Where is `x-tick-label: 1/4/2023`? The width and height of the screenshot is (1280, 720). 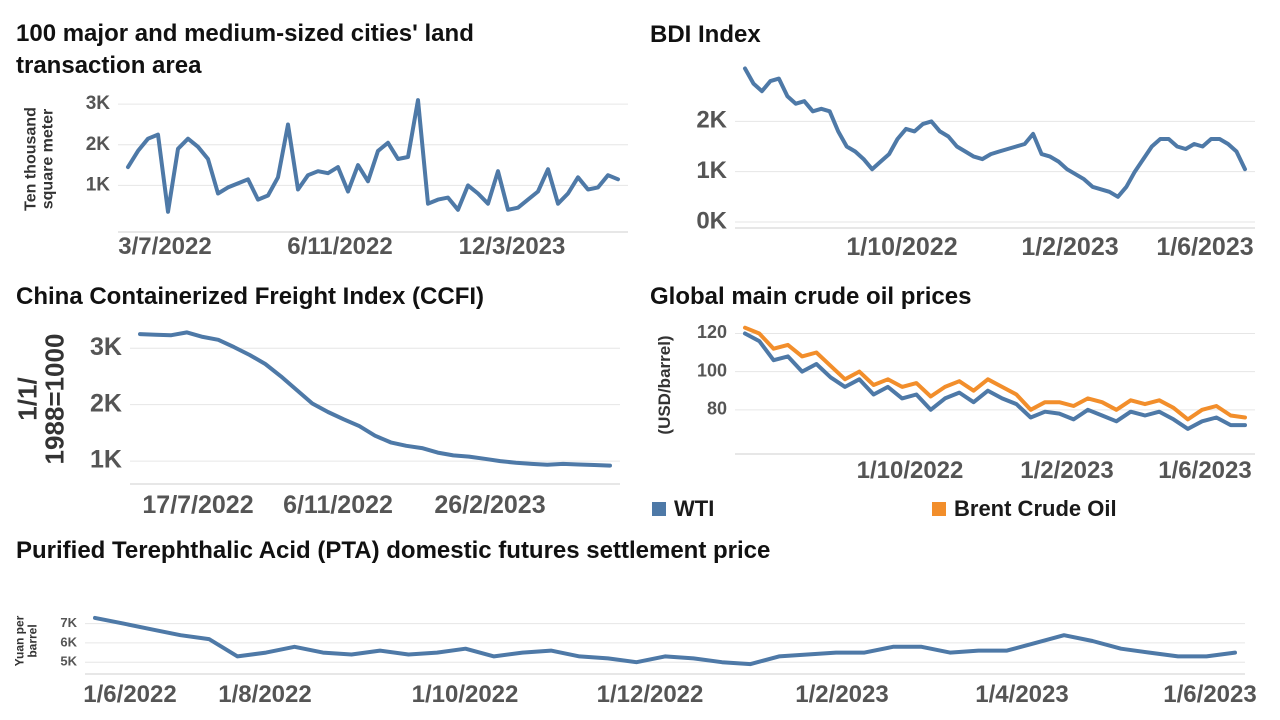 x-tick-label: 1/4/2023 is located at coordinates (1021, 694).